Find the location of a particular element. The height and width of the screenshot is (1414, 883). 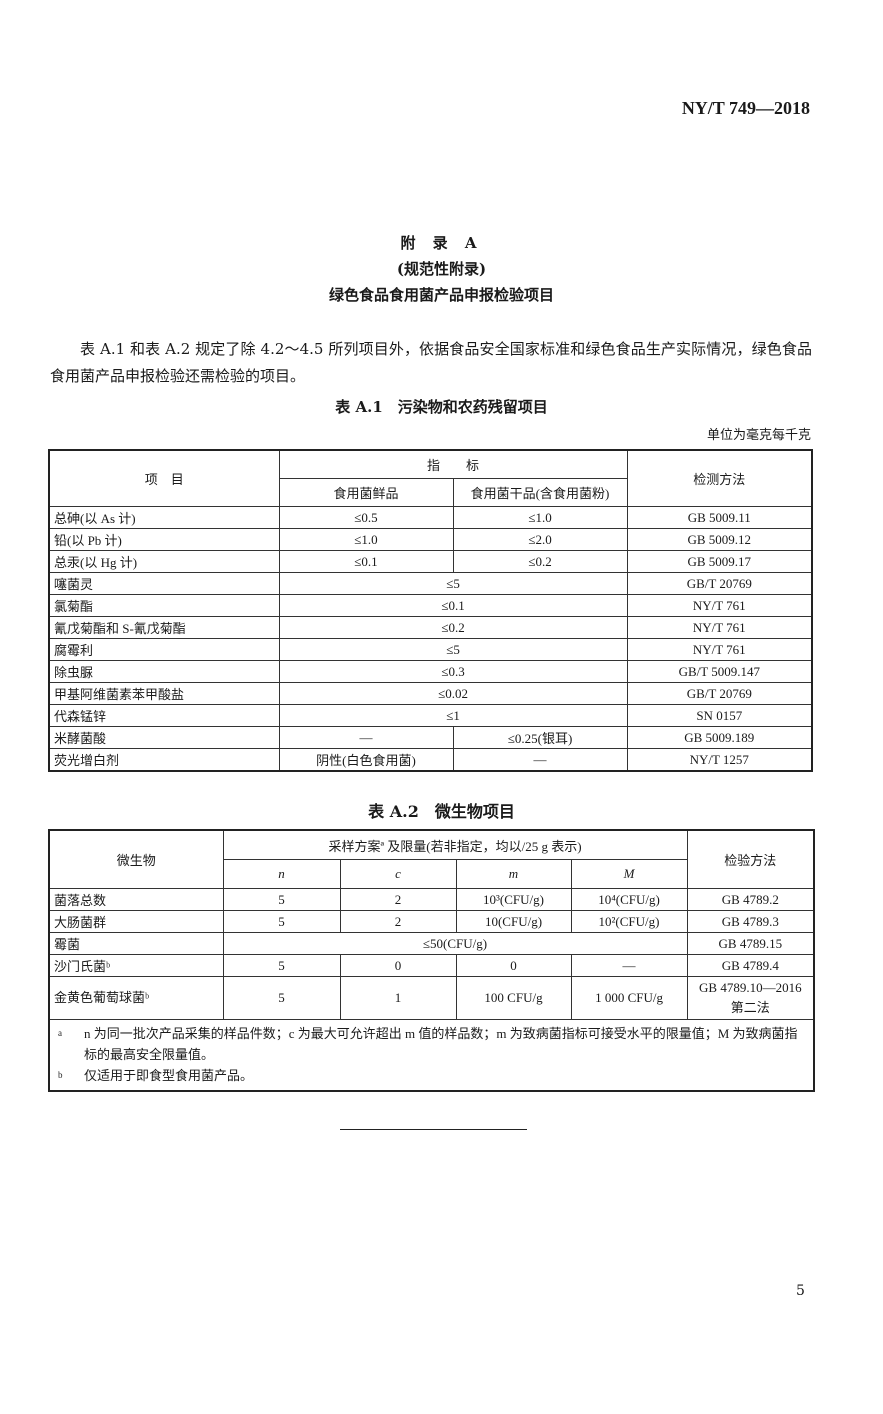

method-cell: GB 5009.17 is located at coordinates (719, 561).